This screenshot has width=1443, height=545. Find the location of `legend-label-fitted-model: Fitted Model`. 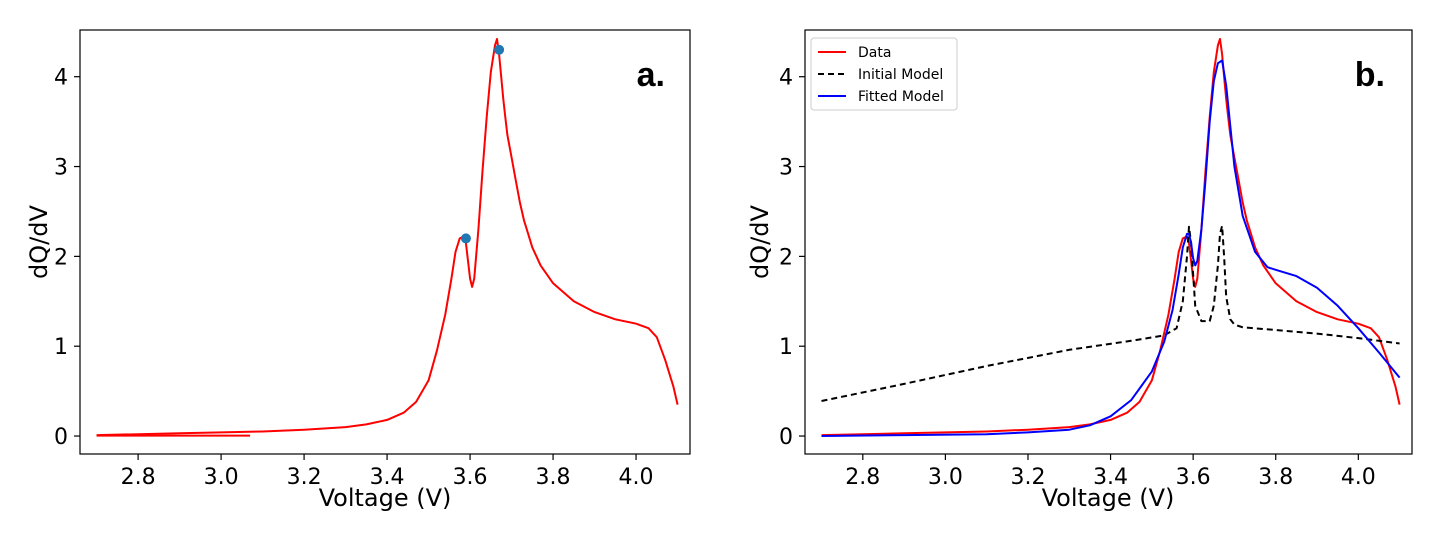

legend-label-fitted-model: Fitted Model is located at coordinates (901, 97).